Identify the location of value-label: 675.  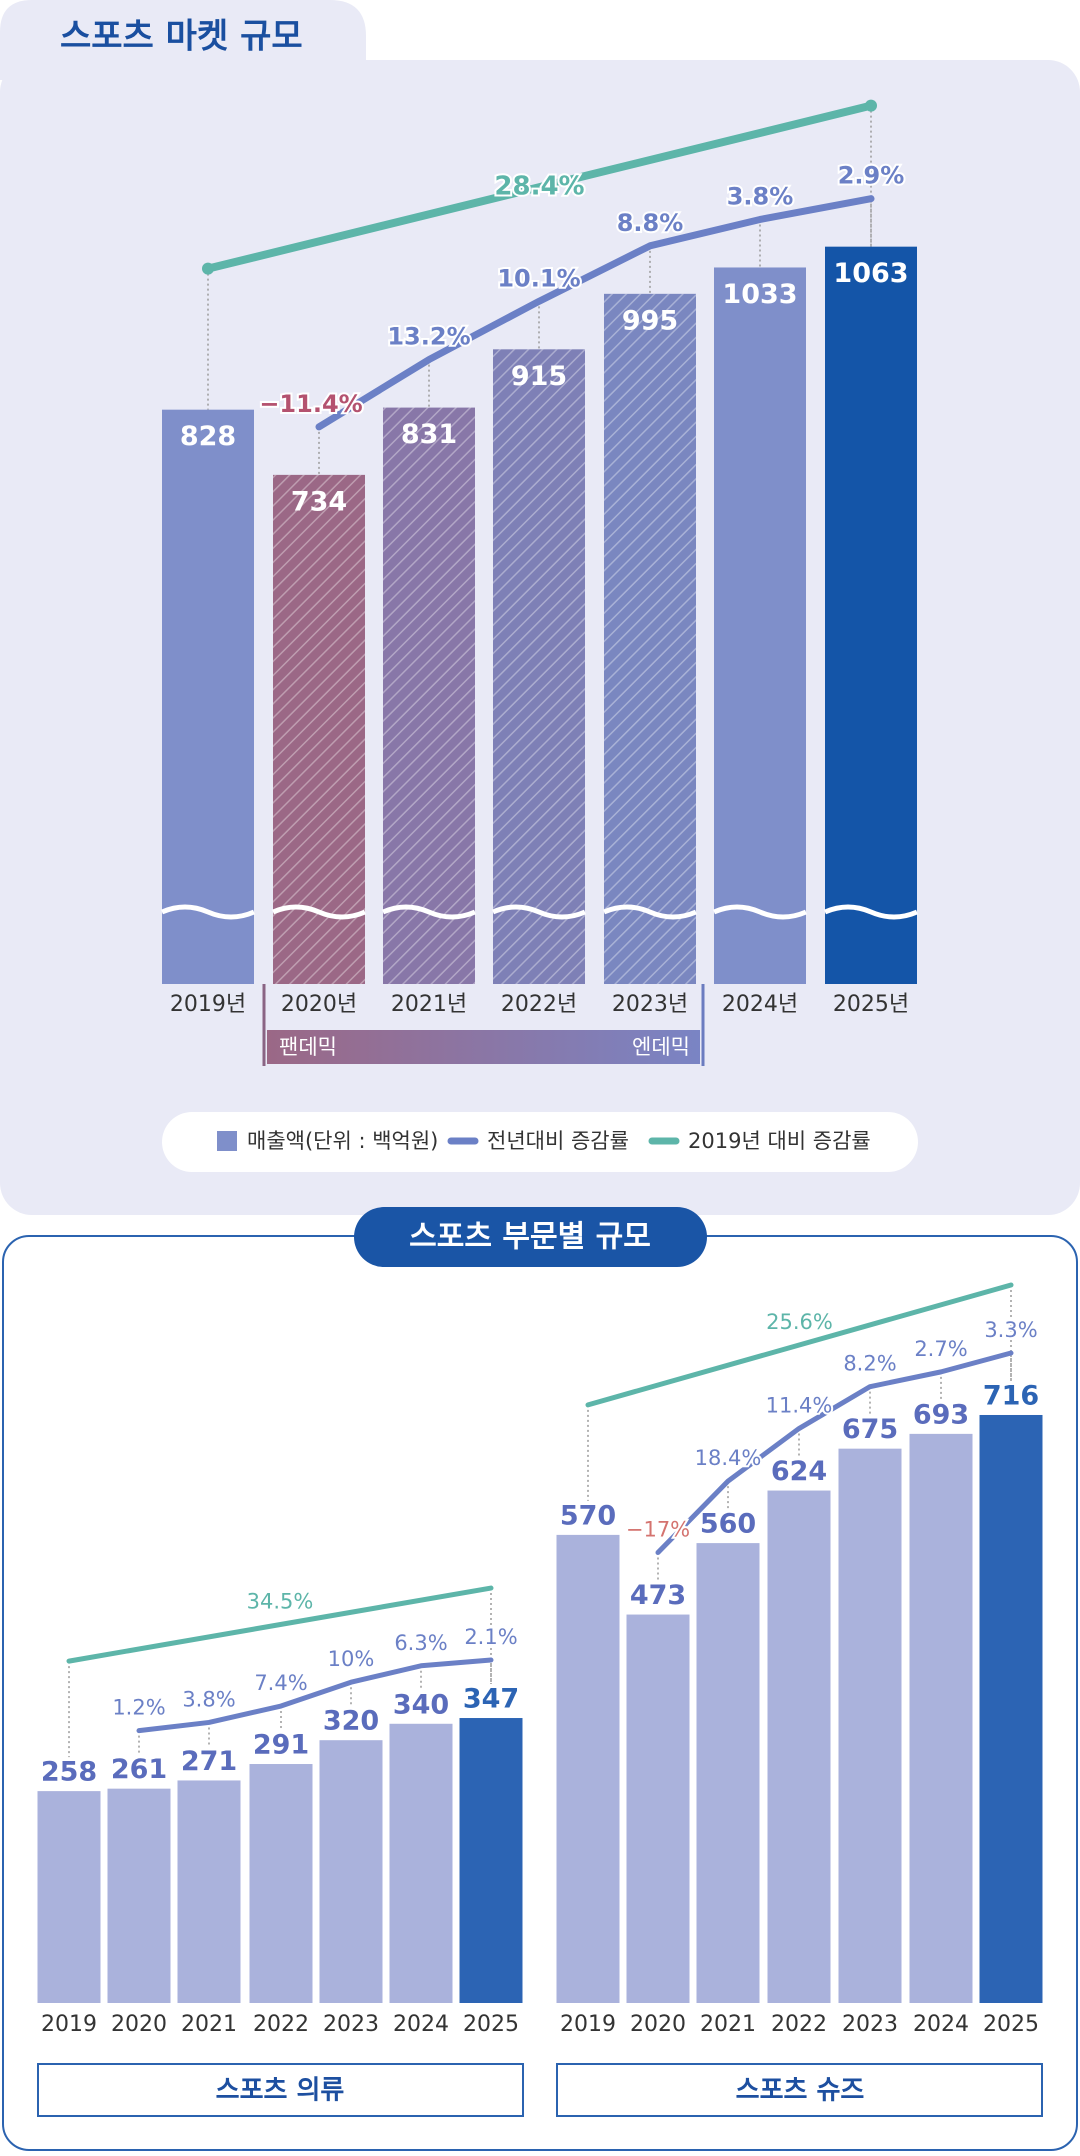
(870, 1429).